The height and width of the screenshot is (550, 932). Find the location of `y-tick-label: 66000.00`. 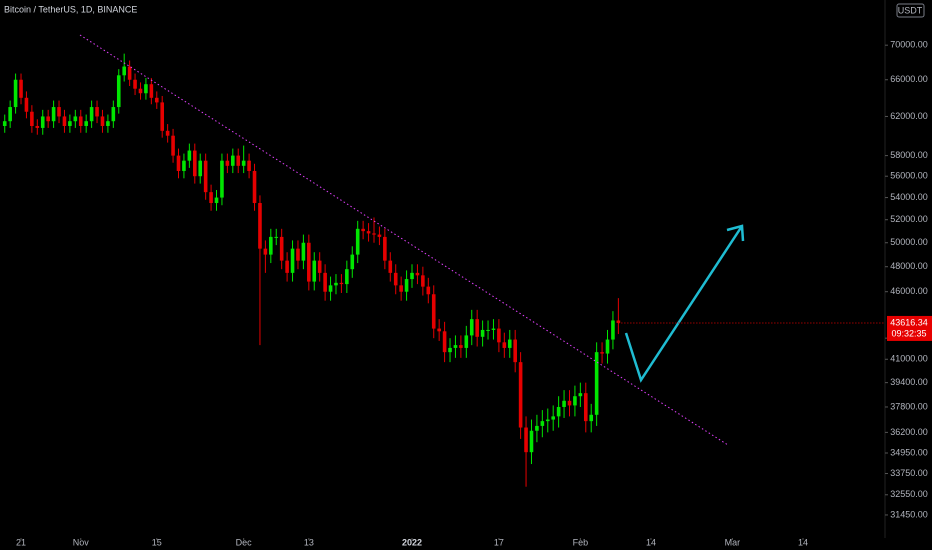

y-tick-label: 66000.00 is located at coordinates (909, 79).